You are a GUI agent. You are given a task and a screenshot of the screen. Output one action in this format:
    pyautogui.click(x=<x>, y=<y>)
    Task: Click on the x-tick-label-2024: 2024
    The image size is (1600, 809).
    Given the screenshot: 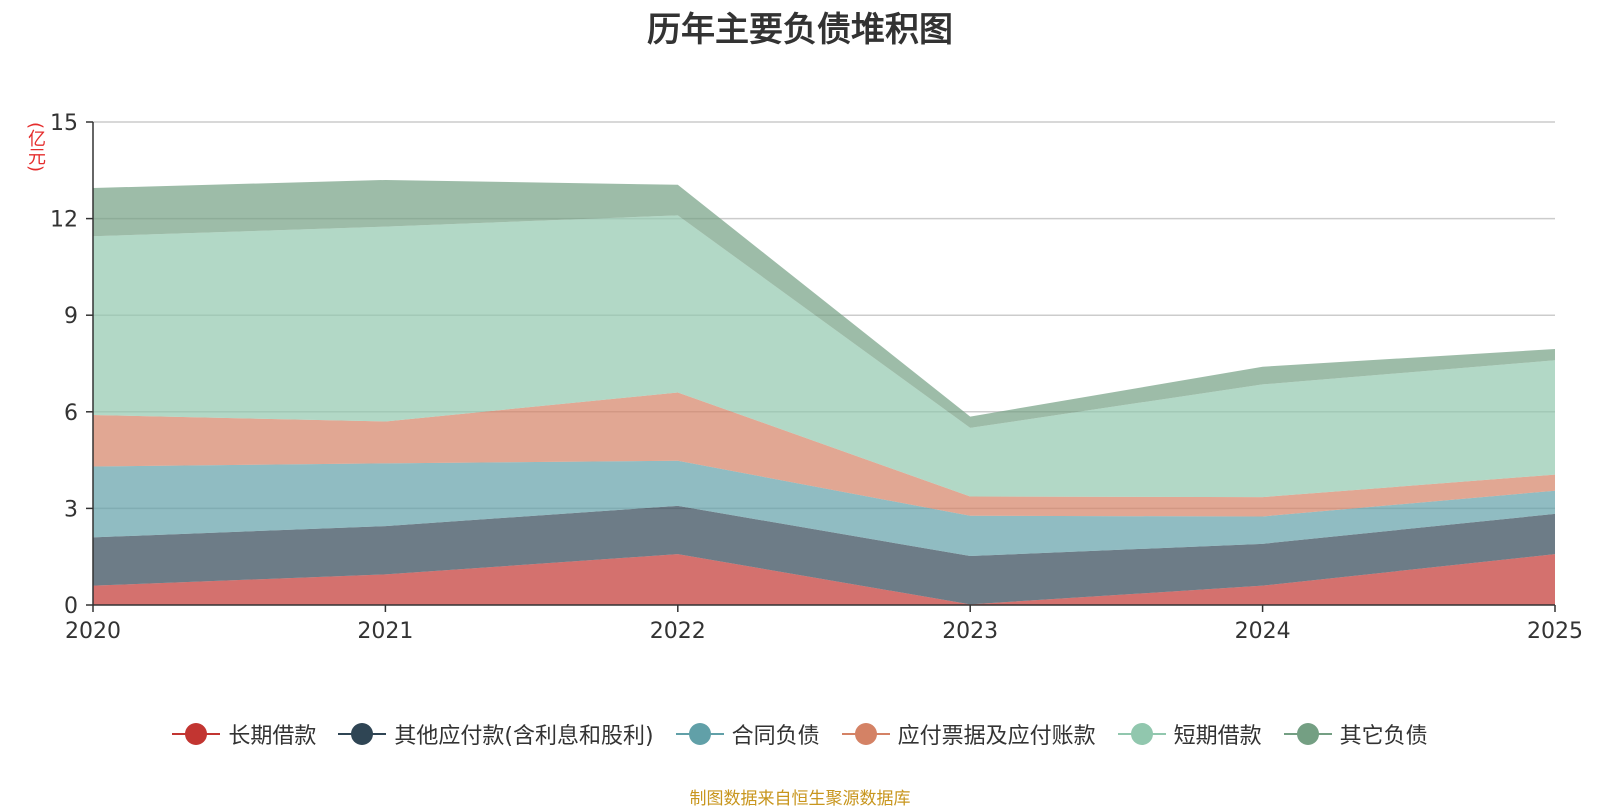 What is the action you would take?
    pyautogui.click(x=1263, y=631)
    